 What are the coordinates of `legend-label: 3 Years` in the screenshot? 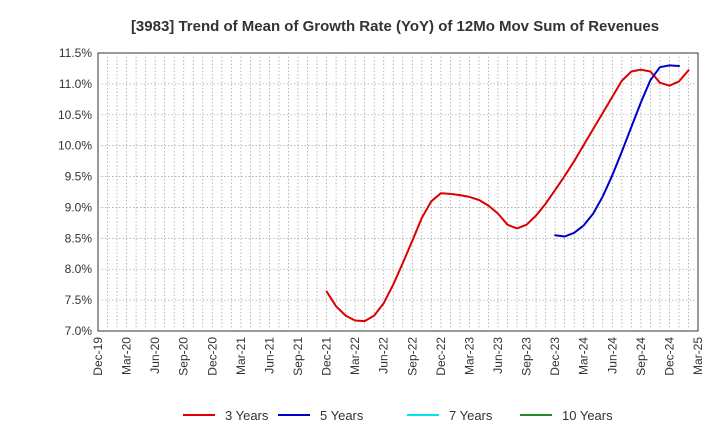 It's located at (247, 415).